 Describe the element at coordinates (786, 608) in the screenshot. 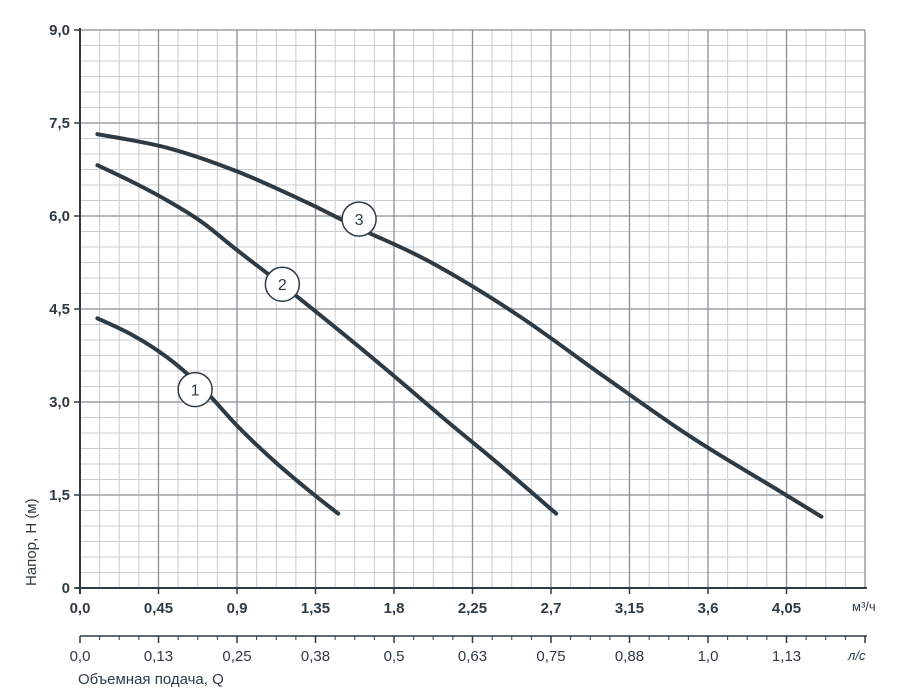

I see `x-tick-label: 4,05` at that location.